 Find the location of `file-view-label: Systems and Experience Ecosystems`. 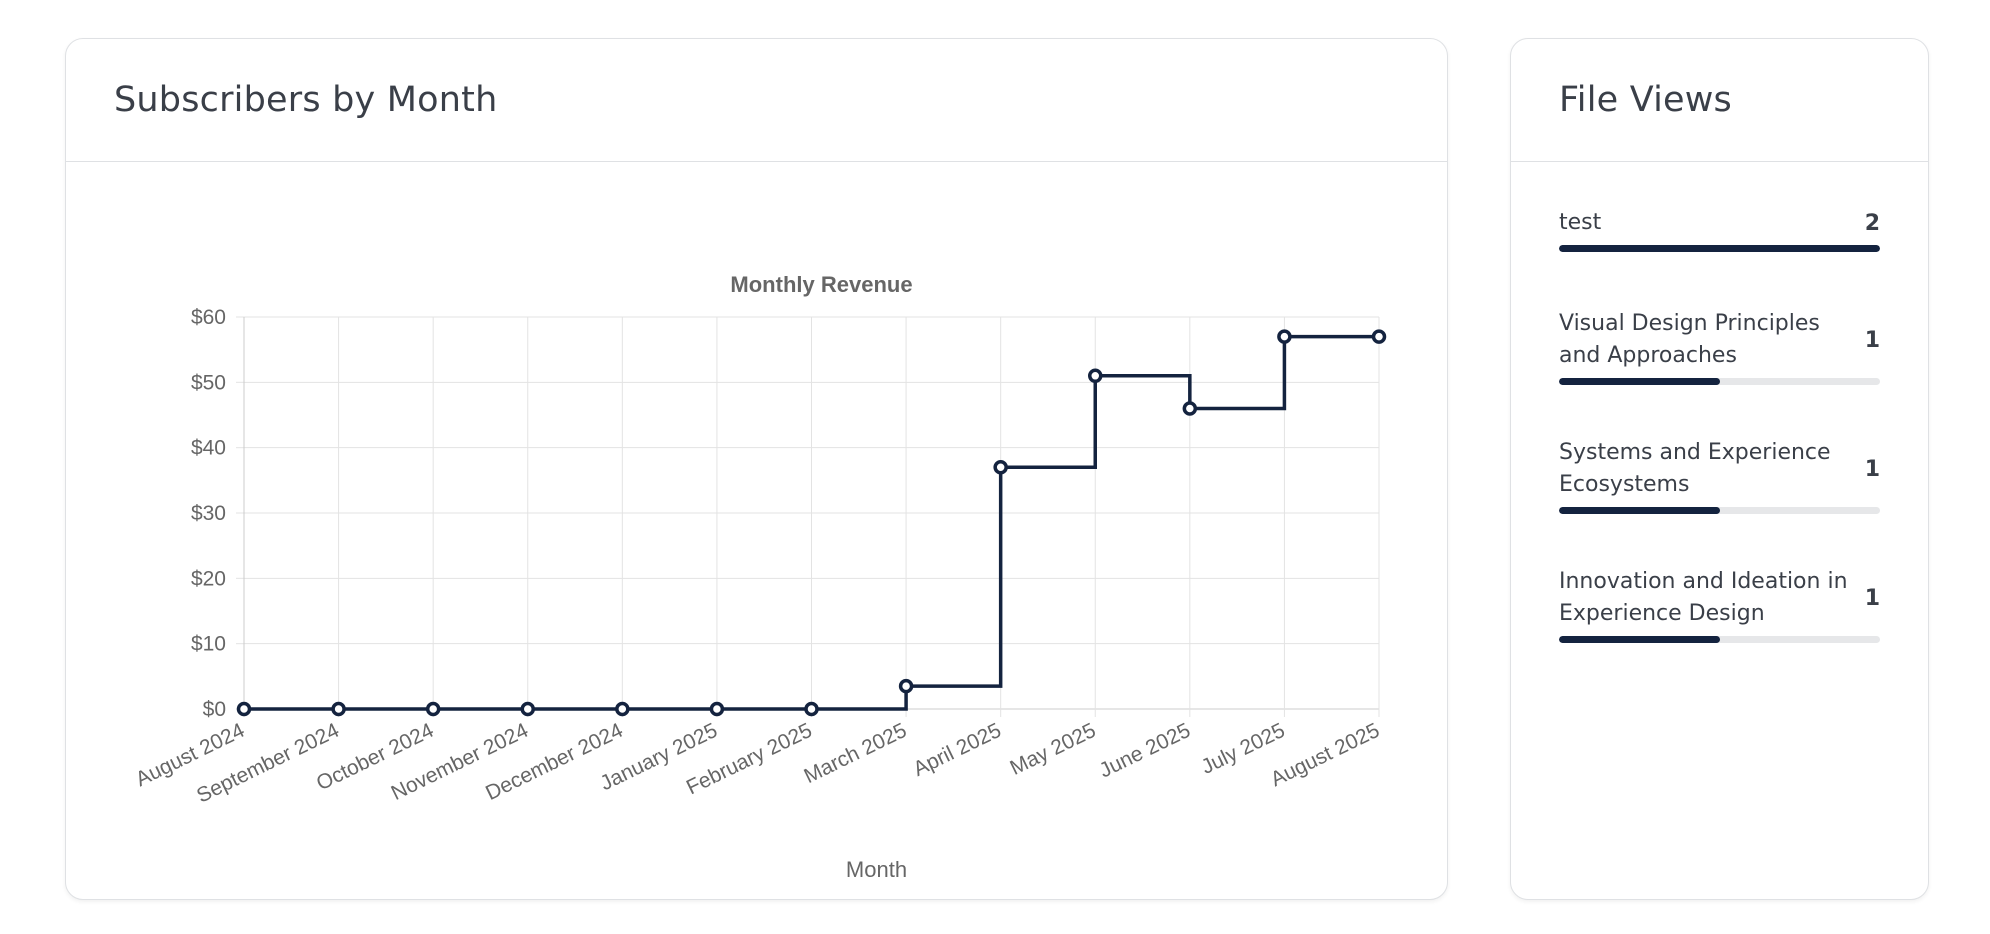

file-view-label: Systems and Experience Ecosystems is located at coordinates (1695, 468).